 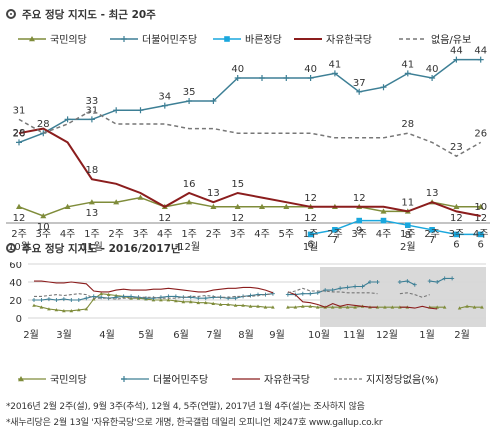 What do you see at coordinates (68, 380) in the screenshot?
I see `legend-label: 국민의당` at bounding box center [68, 380].